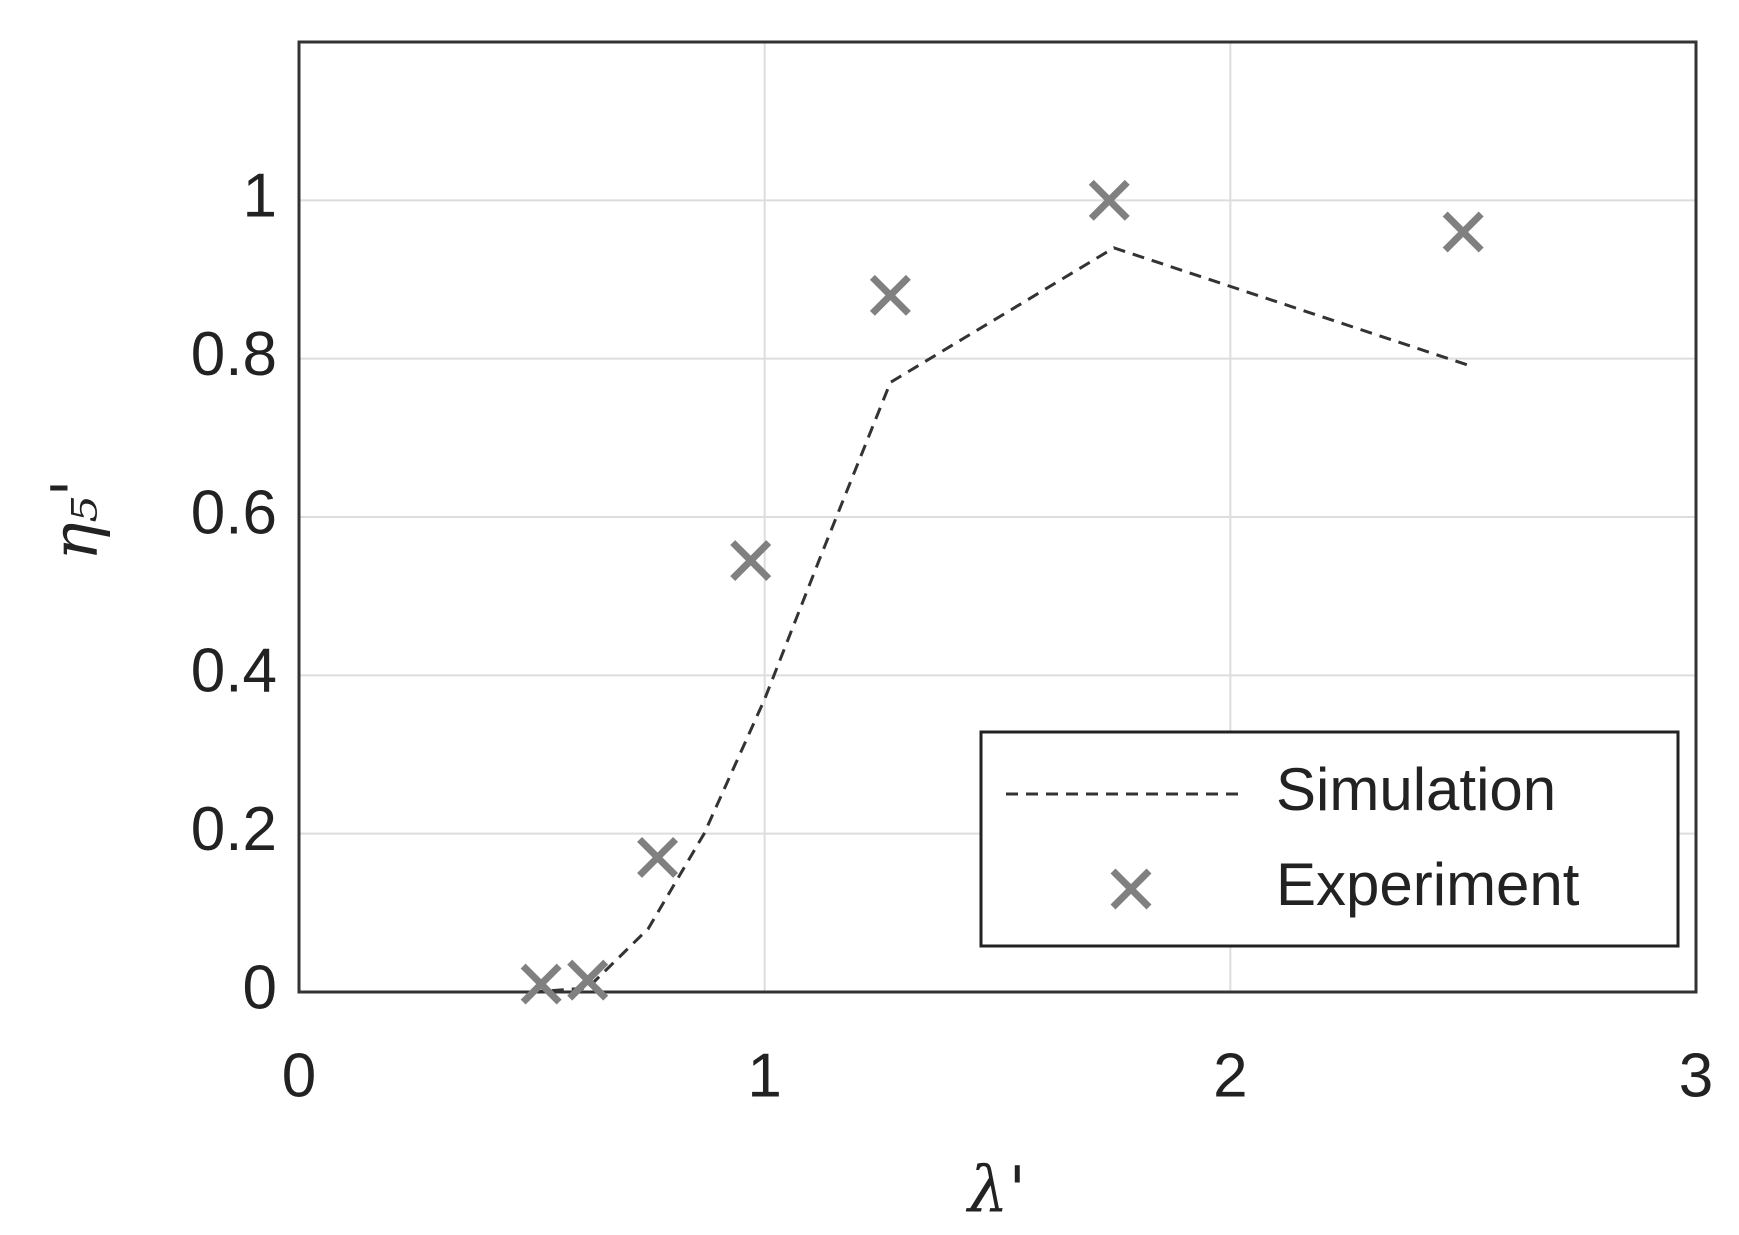 This screenshot has height=1235, width=1739. Describe the element at coordinates (260, 196) in the screenshot. I see `y-tick-label: 1` at that location.